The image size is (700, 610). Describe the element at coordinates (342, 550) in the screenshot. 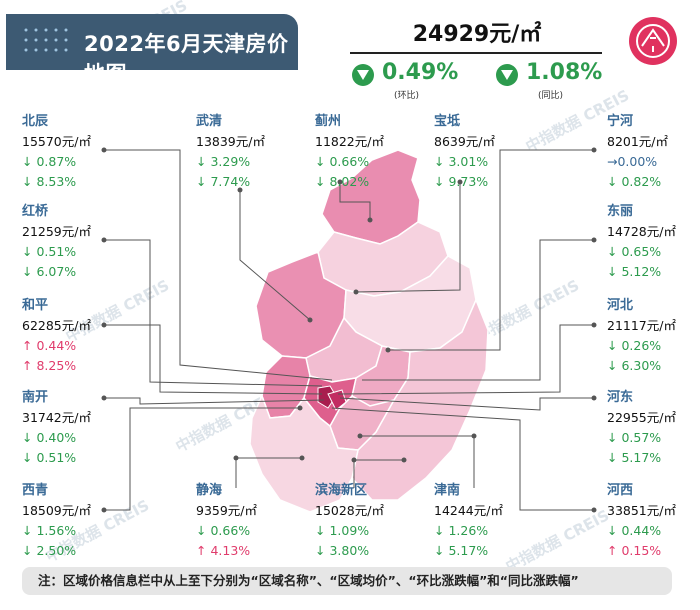

I see `district-yoy: ↓ 3.80%` at that location.